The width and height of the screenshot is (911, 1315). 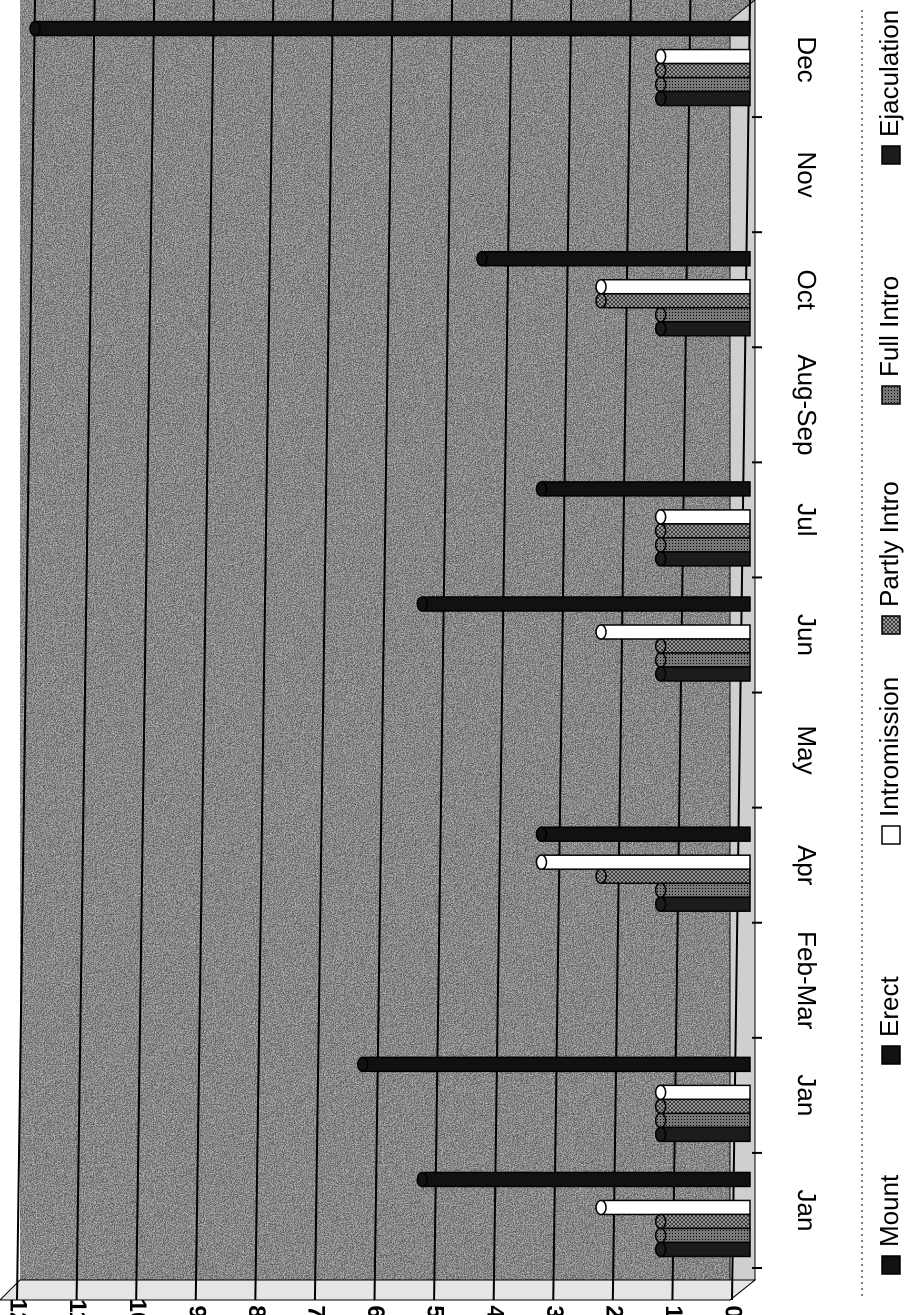 I want to click on x-tick-label: Jan, so click(x=807, y=1210).